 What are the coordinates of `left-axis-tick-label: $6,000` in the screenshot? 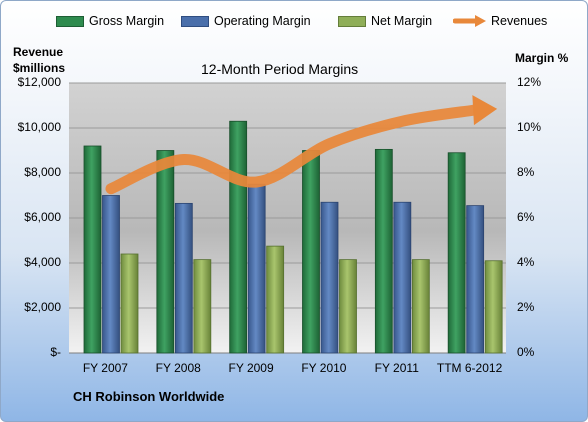 It's located at (42, 217).